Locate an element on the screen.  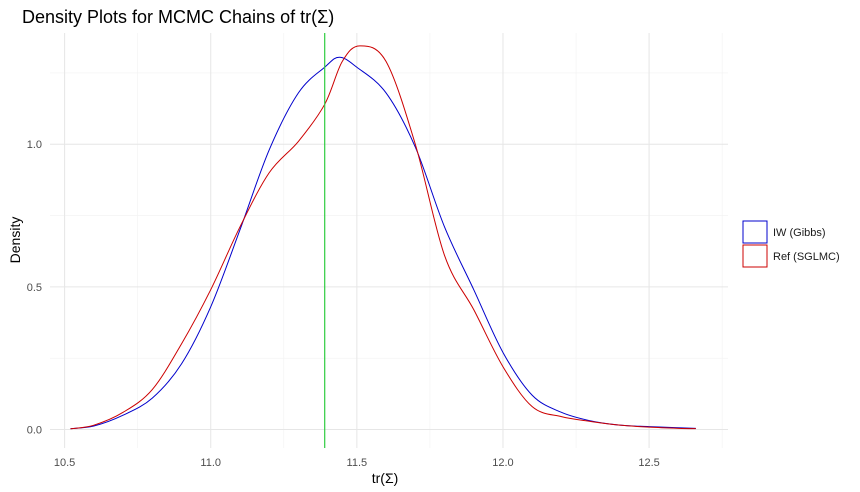
y-axis-title: Density is located at coordinates (15, 240).